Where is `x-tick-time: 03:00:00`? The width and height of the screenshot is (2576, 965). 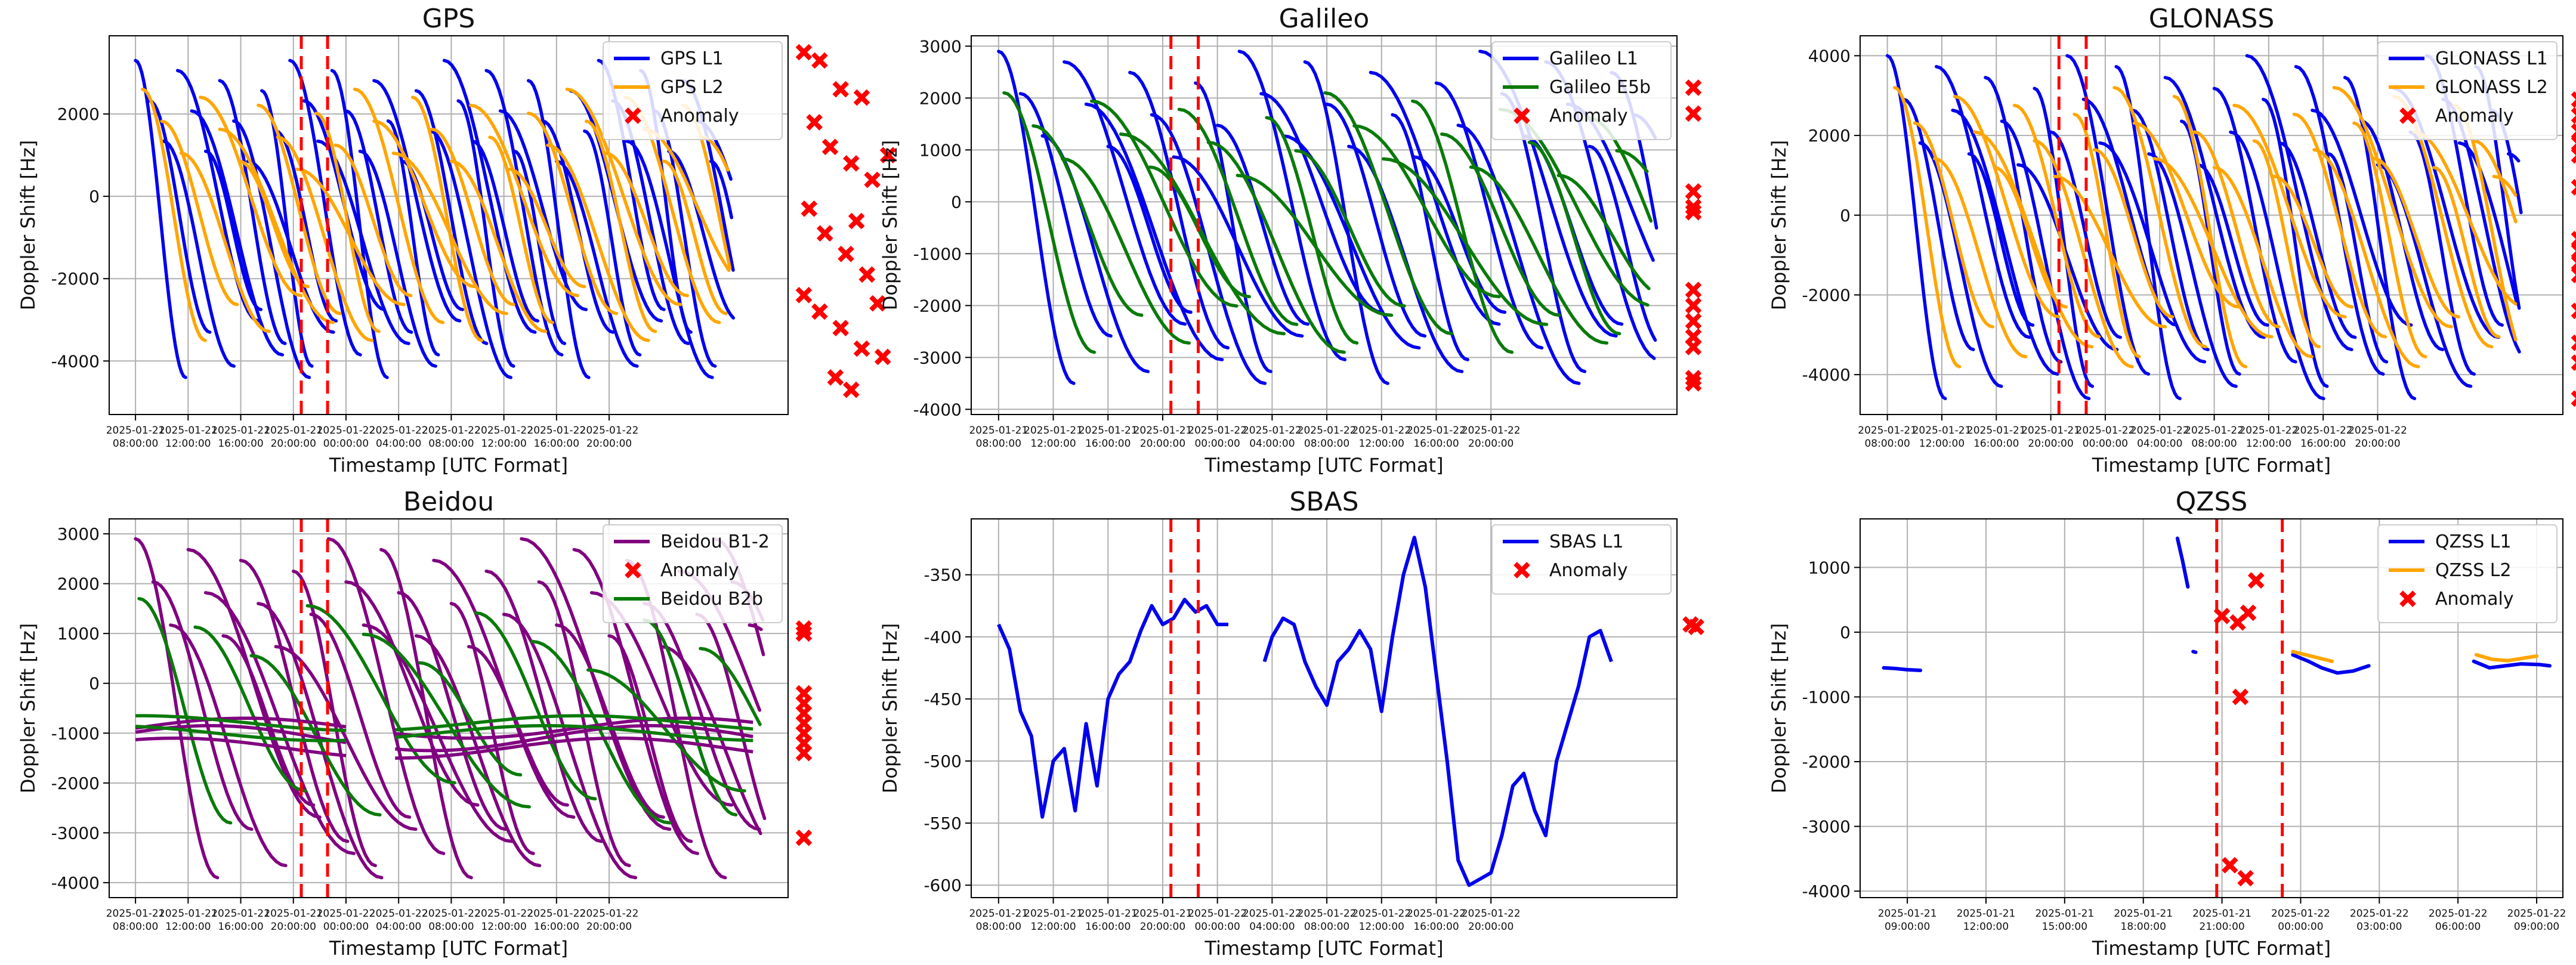
x-tick-time: 03:00:00 is located at coordinates (2379, 927).